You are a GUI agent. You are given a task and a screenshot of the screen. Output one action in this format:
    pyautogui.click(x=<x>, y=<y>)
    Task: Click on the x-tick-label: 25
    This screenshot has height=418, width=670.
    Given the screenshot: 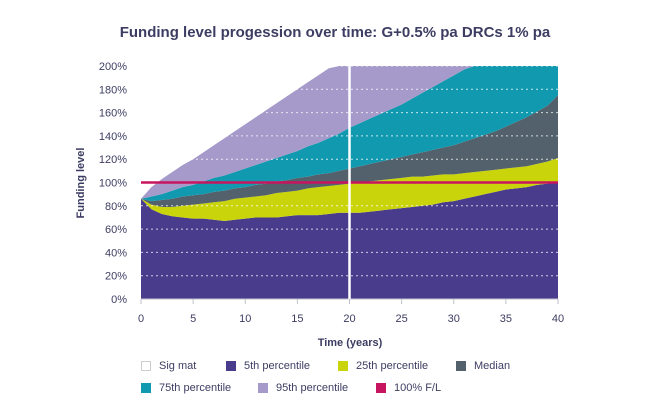 What is the action you would take?
    pyautogui.click(x=402, y=319)
    